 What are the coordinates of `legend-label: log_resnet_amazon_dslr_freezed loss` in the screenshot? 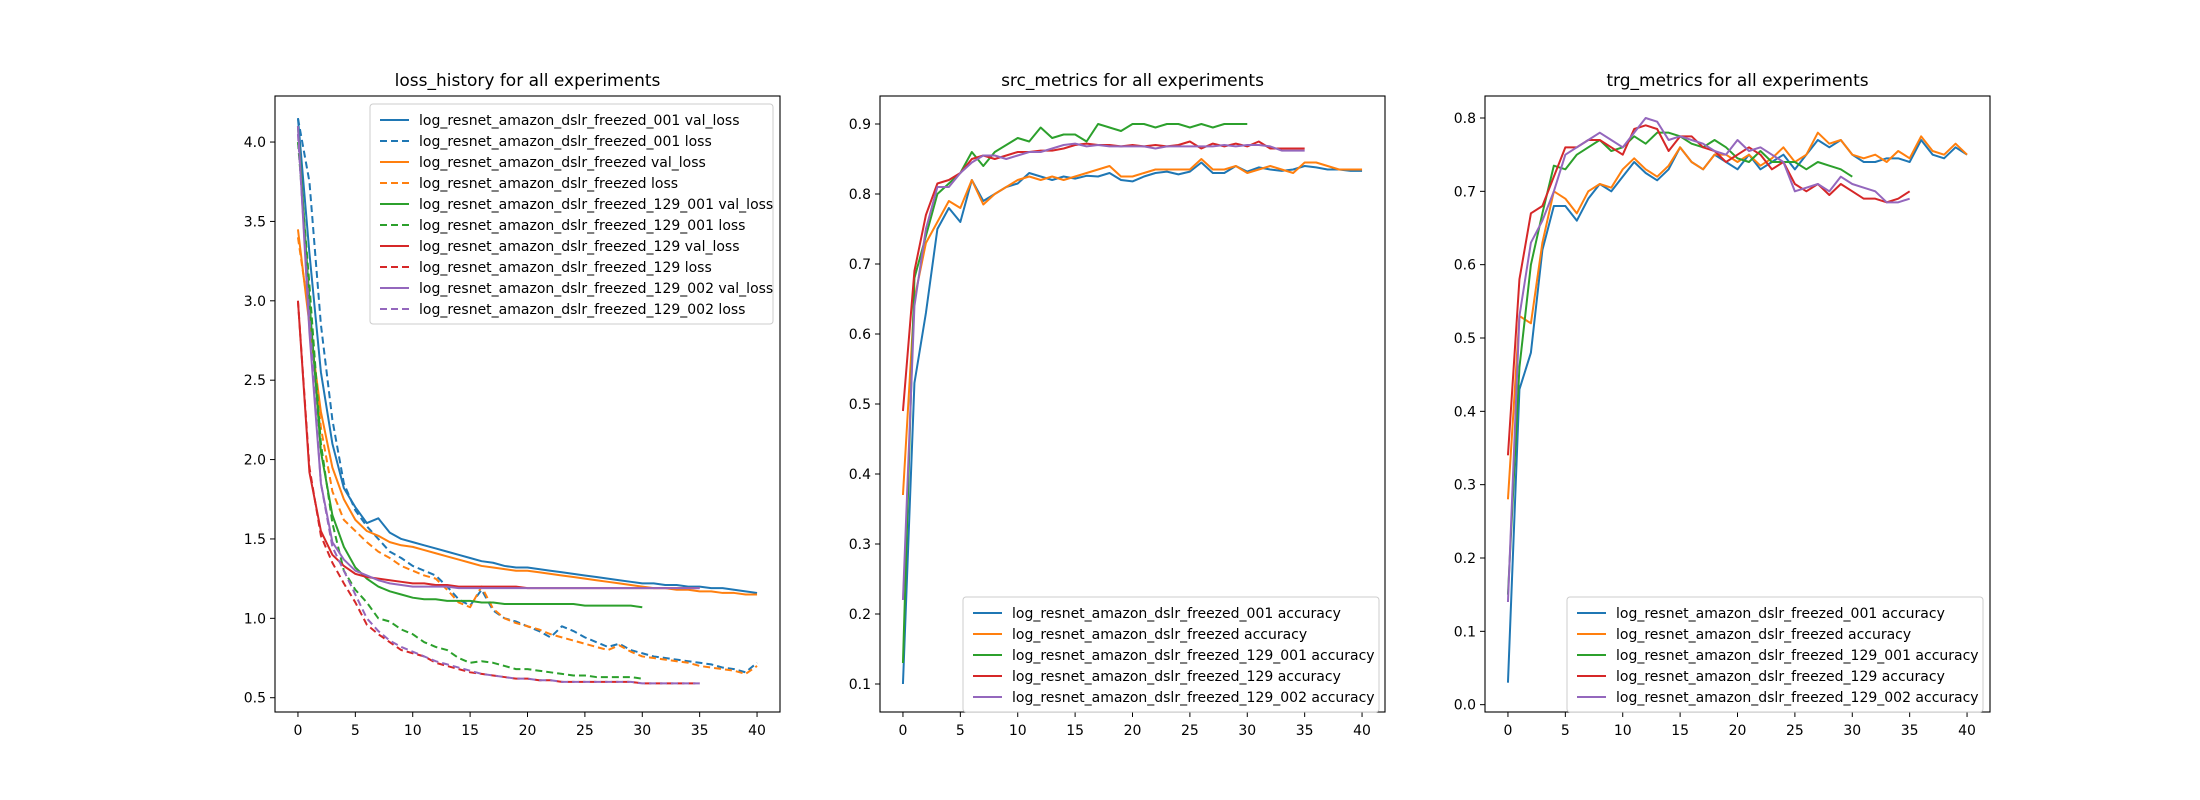 It's located at (548, 184).